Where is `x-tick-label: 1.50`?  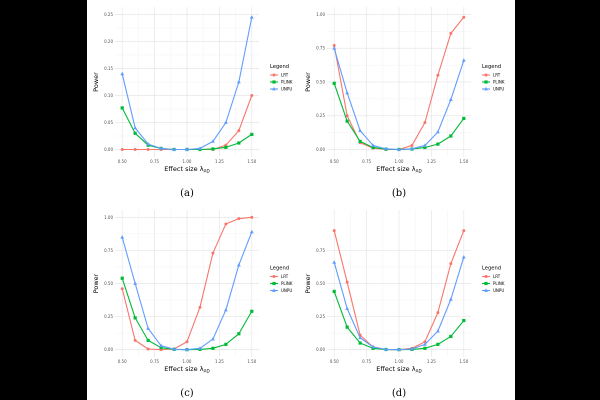
x-tick-label: 1.50 is located at coordinates (463, 161).